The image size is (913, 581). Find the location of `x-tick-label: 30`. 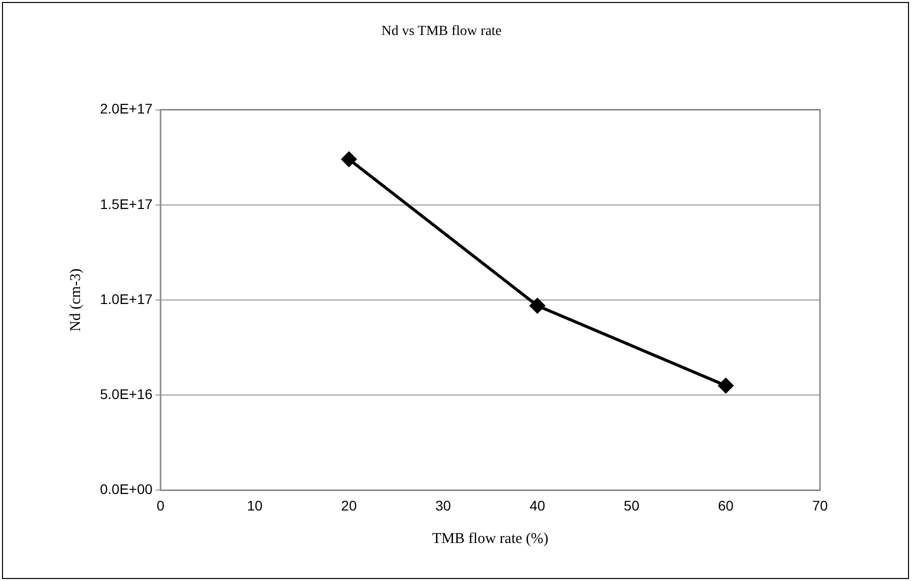

x-tick-label: 30 is located at coordinates (443, 505).